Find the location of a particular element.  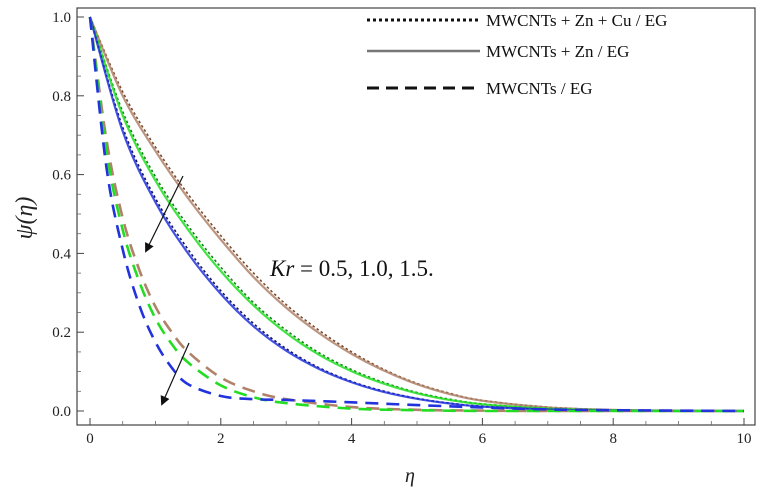

y-tick-label: 0.2 is located at coordinates (61, 333).